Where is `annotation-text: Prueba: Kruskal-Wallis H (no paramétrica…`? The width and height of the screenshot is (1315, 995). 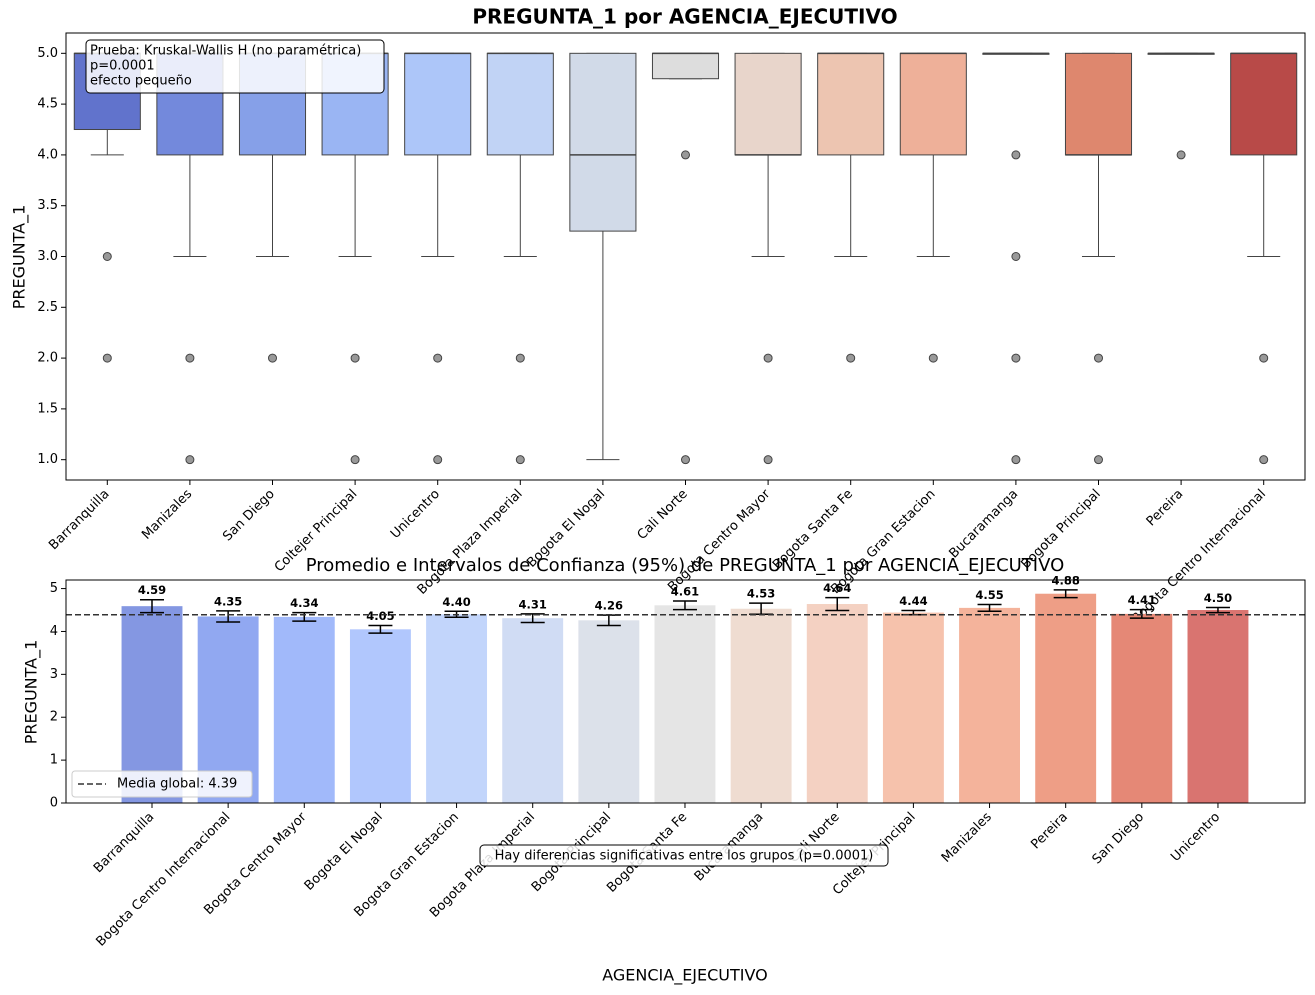
annotation-text: Prueba: Kruskal-Wallis H (no paramétrica… is located at coordinates (225, 51).